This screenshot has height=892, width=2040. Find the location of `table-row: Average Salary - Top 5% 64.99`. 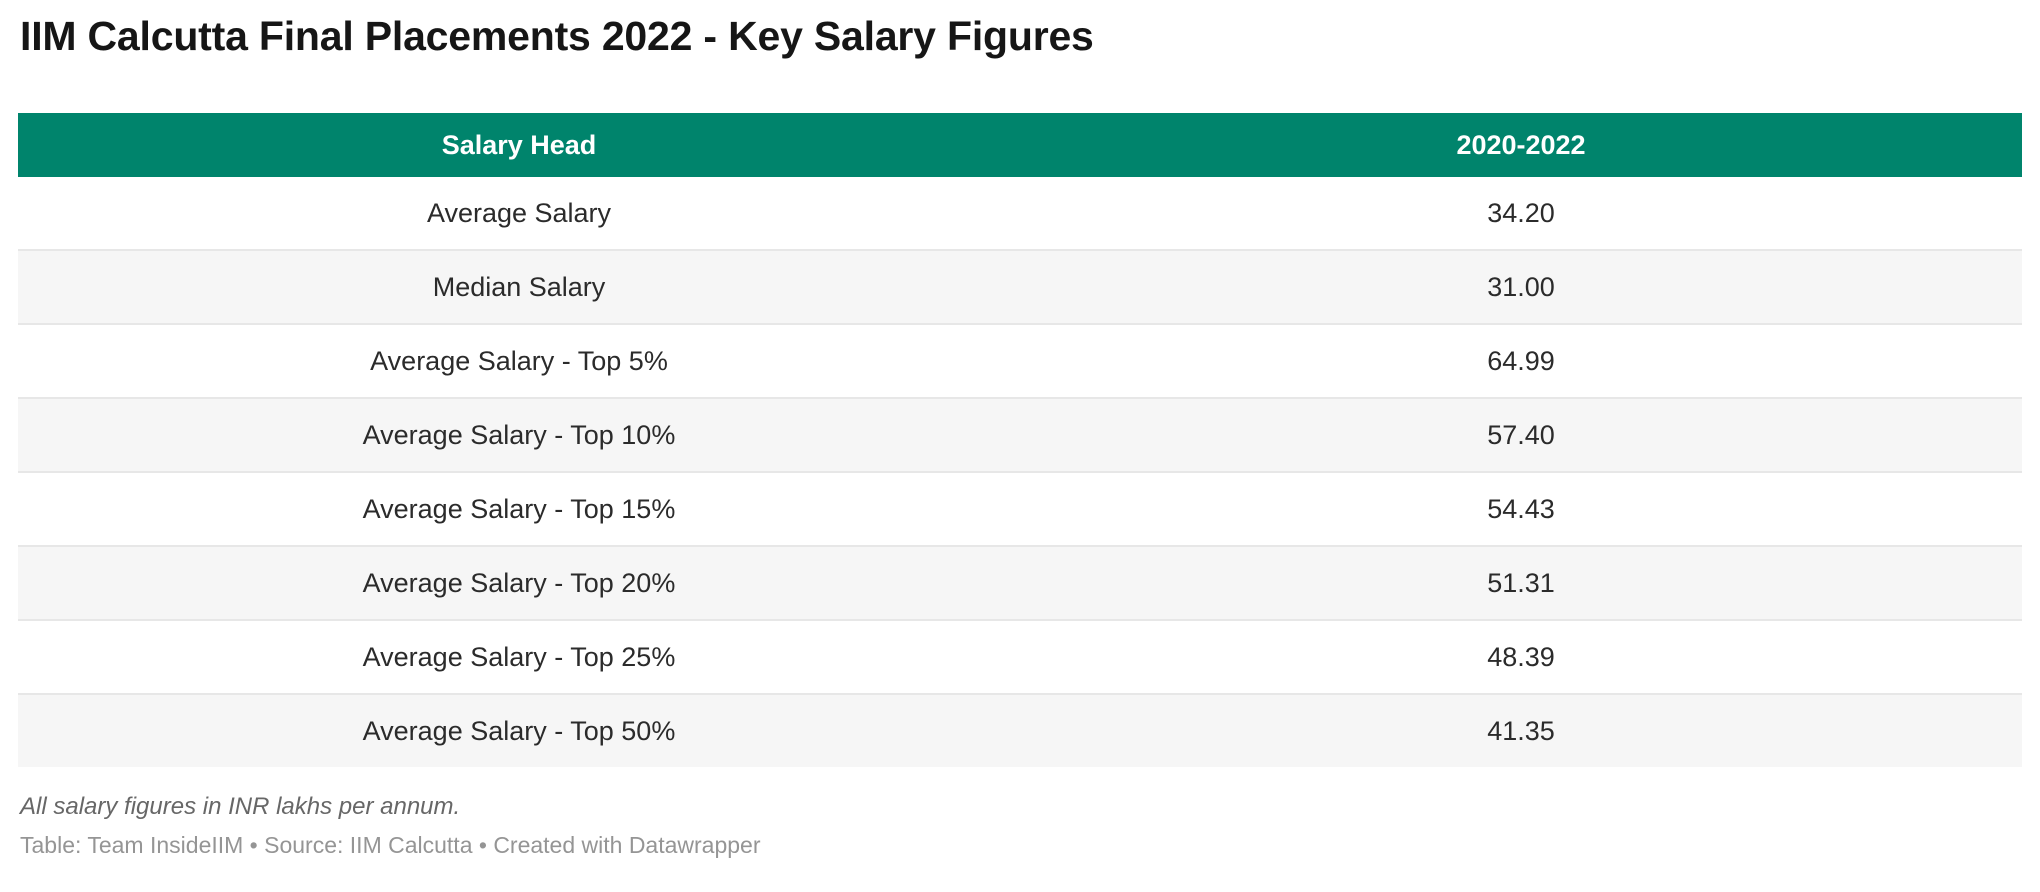

table-row: Average Salary - Top 5% 64.99 is located at coordinates (1020, 361).